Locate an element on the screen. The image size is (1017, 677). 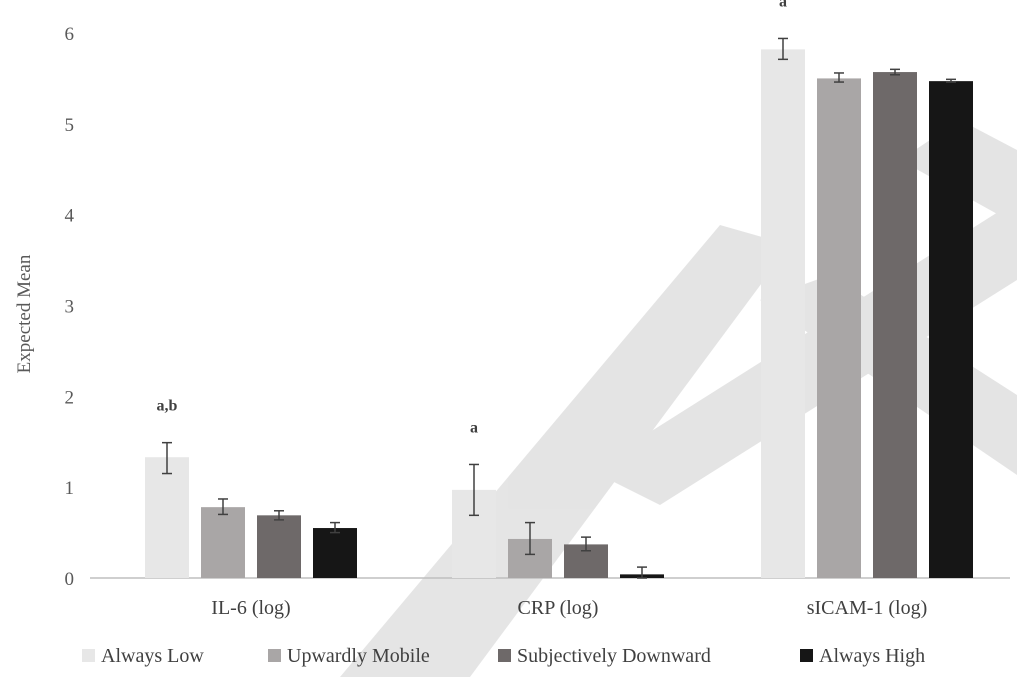
y-tick-label: 5 is located at coordinates (70, 125).